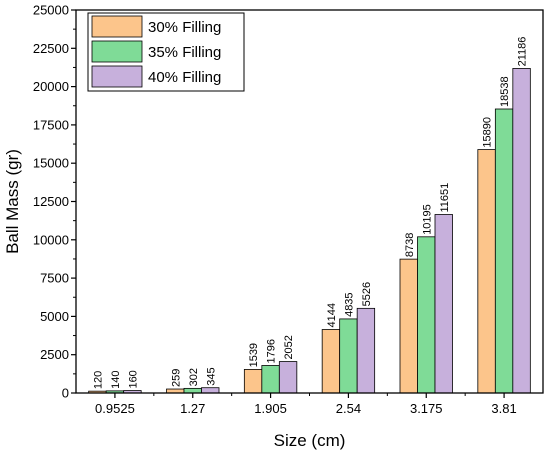  I want to click on x-tick-label-1: 1.27, so click(192, 408).